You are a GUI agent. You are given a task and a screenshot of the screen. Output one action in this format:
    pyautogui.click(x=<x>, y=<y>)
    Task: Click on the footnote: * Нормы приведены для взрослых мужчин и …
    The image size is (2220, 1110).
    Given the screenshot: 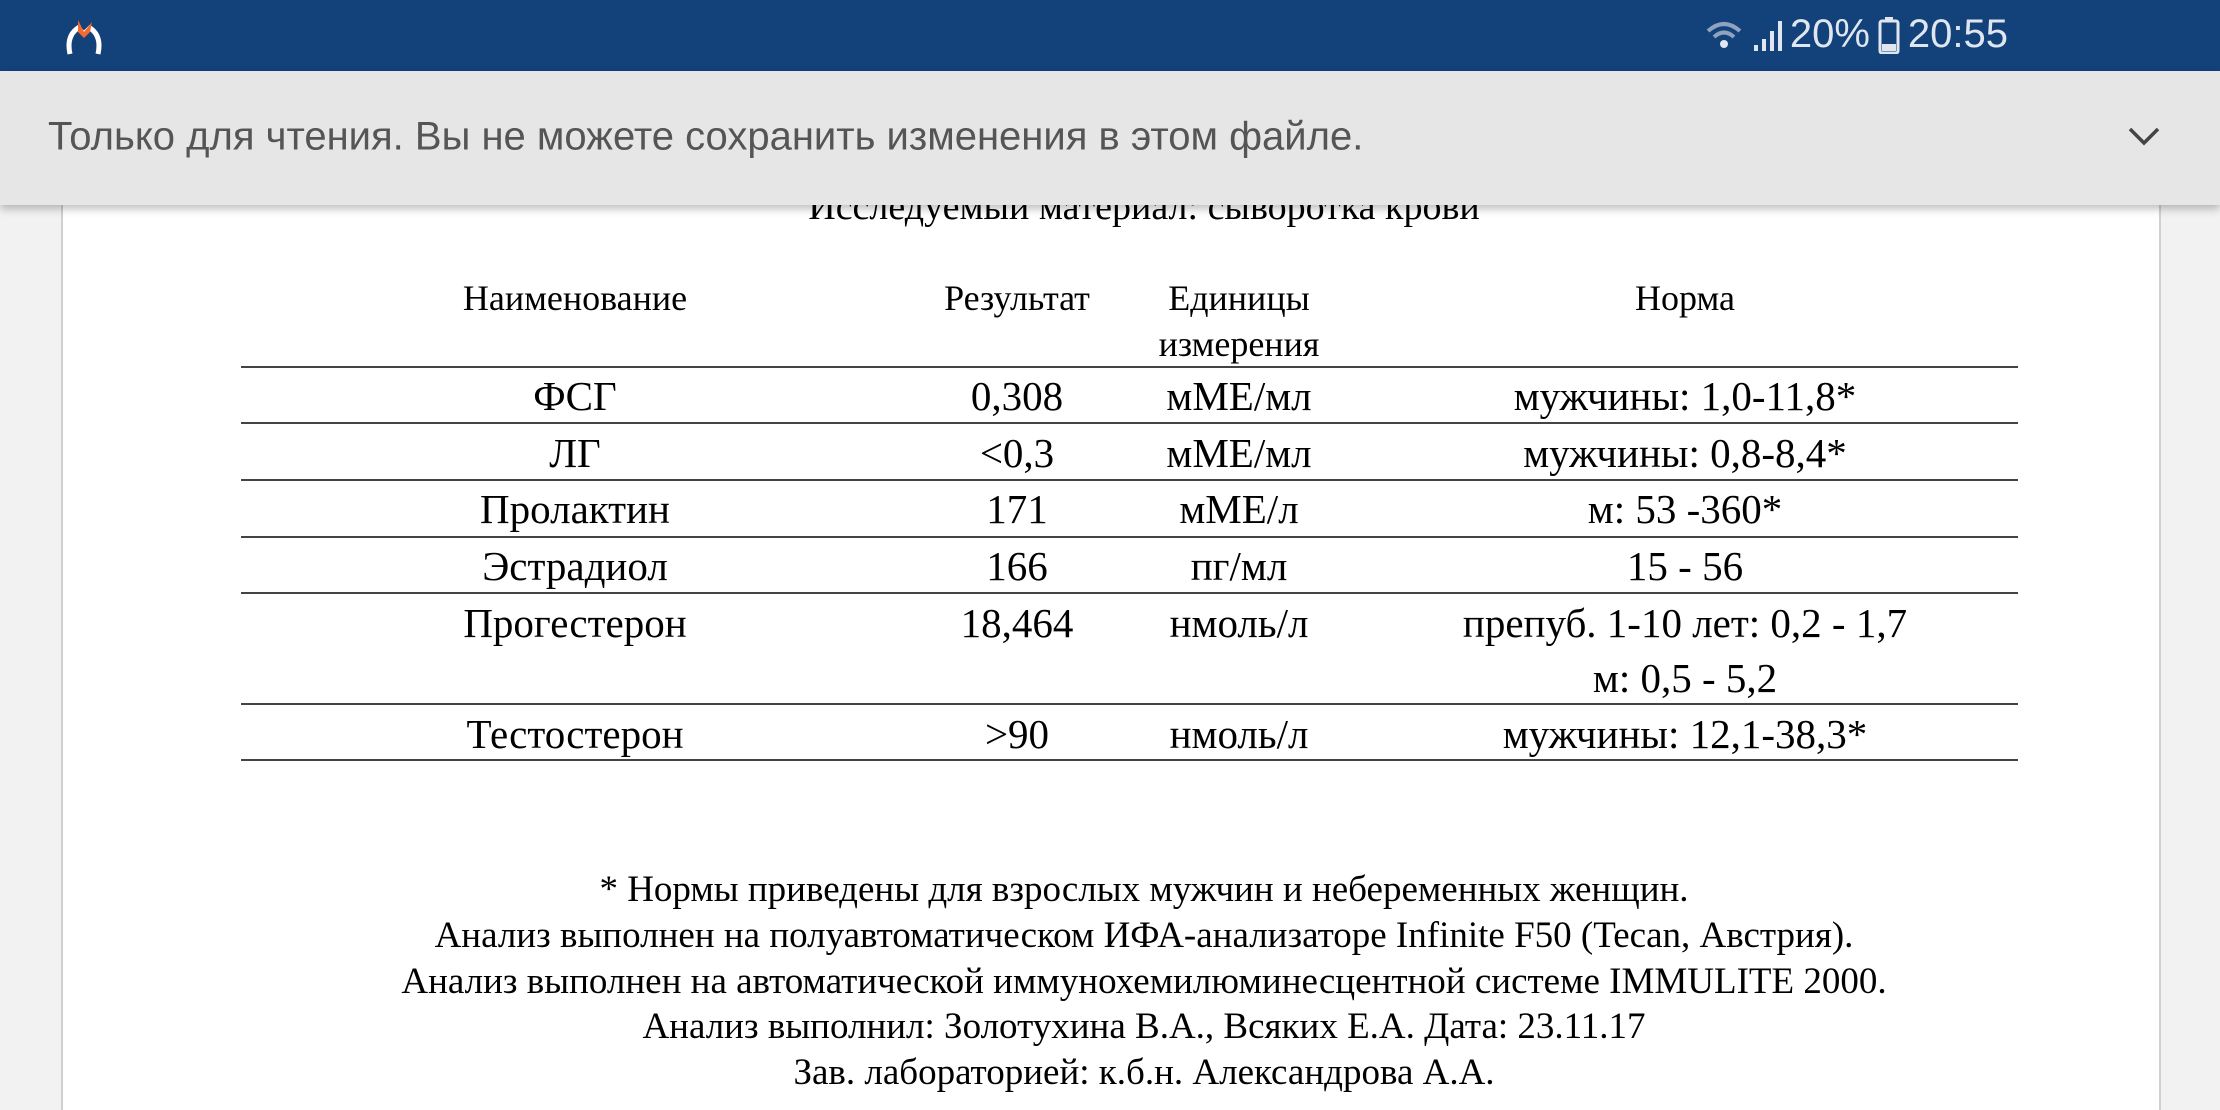 What is the action you would take?
    pyautogui.click(x=1144, y=889)
    